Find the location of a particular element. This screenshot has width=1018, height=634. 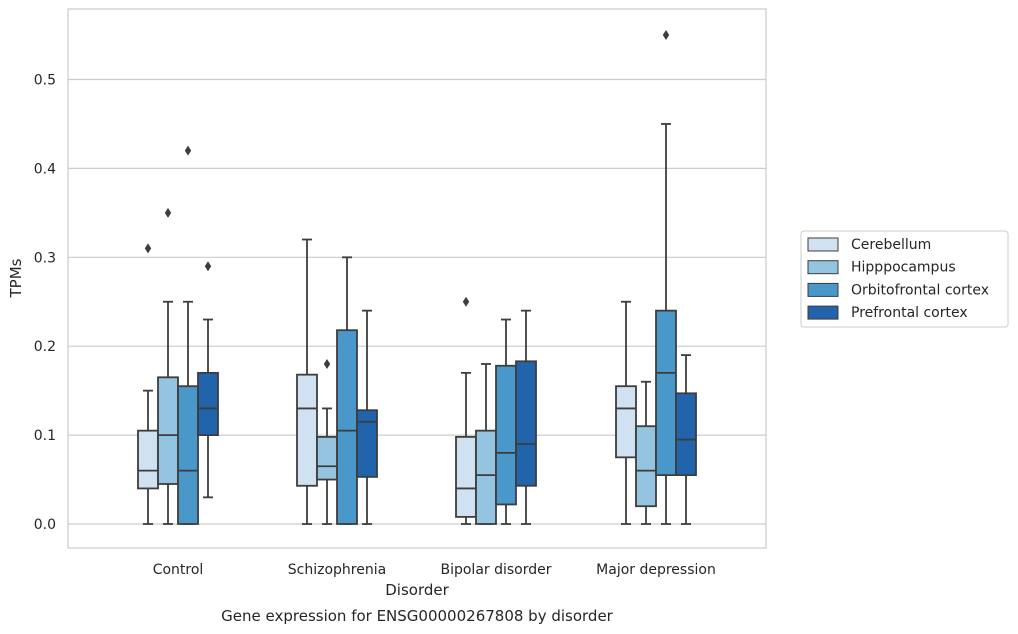

box-cerebellum-bipolar-disorder is located at coordinates (466, 410).